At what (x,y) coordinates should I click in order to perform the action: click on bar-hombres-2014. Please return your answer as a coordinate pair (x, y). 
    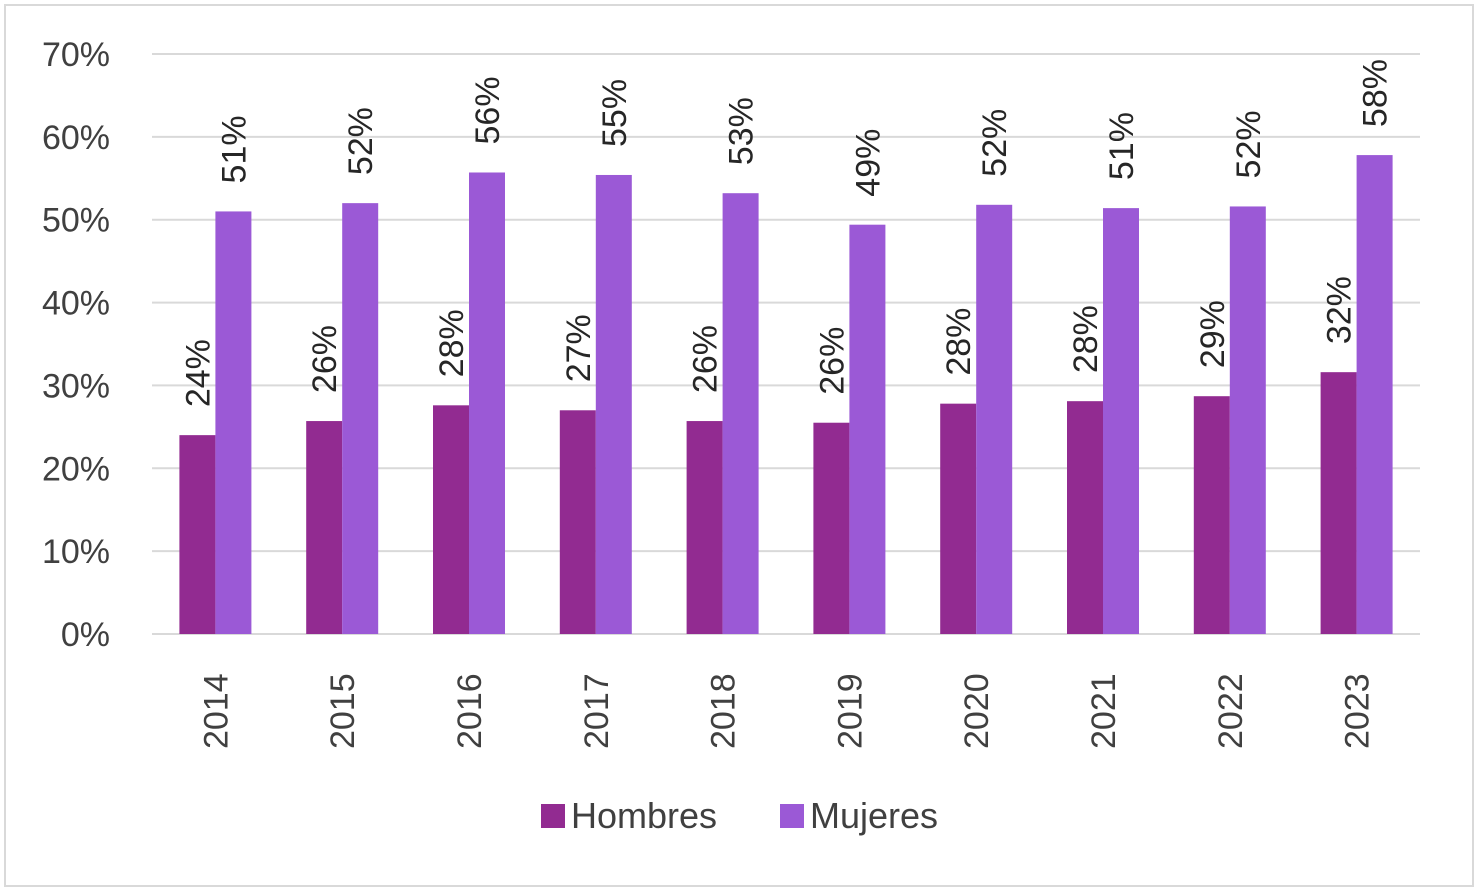
    Looking at the image, I should click on (197, 534).